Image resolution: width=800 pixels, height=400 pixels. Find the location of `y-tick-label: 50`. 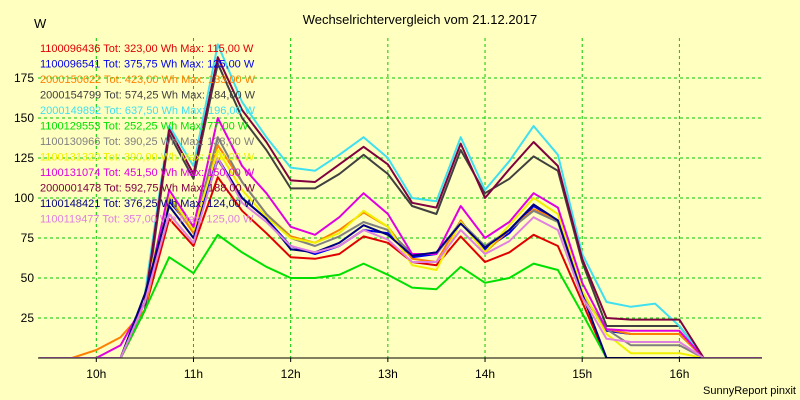

y-tick-label: 50 is located at coordinates (28, 278).